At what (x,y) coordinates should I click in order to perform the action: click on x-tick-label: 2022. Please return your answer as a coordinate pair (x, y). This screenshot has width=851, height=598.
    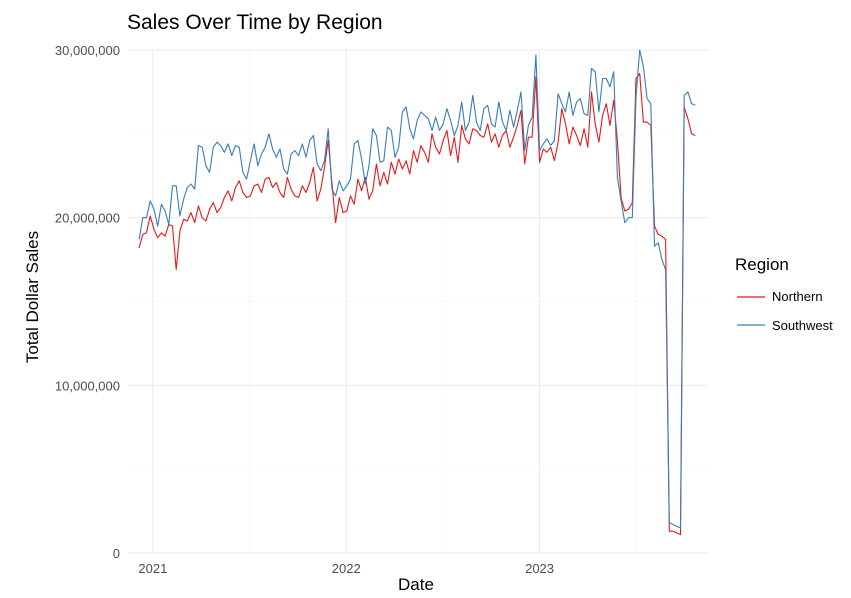
    Looking at the image, I should click on (346, 568).